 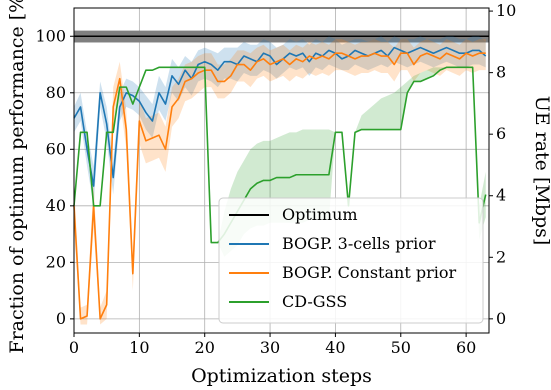 I want to click on y-tick-label-5: 100, so click(x=50, y=35).